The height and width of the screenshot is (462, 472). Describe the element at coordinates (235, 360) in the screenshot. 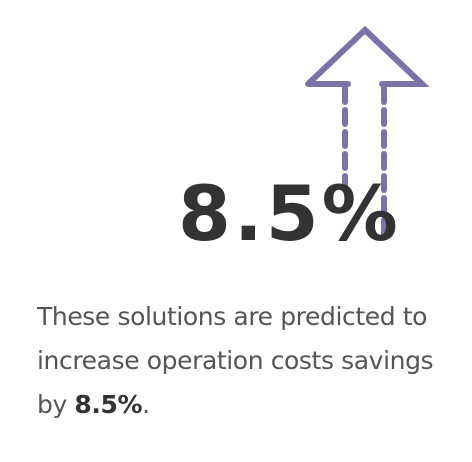

I see `caption-line-2: increase operation costs savings` at that location.